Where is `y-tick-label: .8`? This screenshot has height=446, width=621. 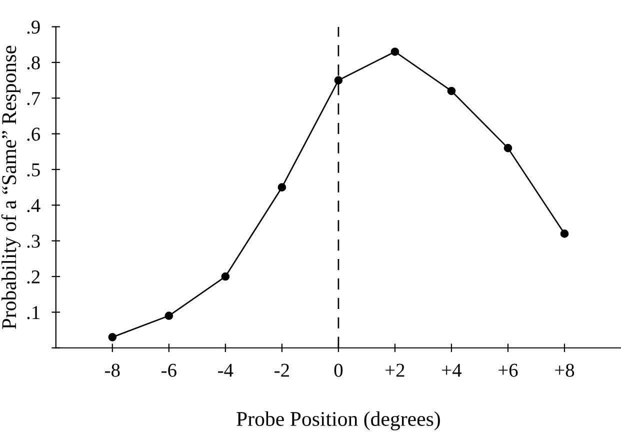 y-tick-label: .8 is located at coordinates (33, 63).